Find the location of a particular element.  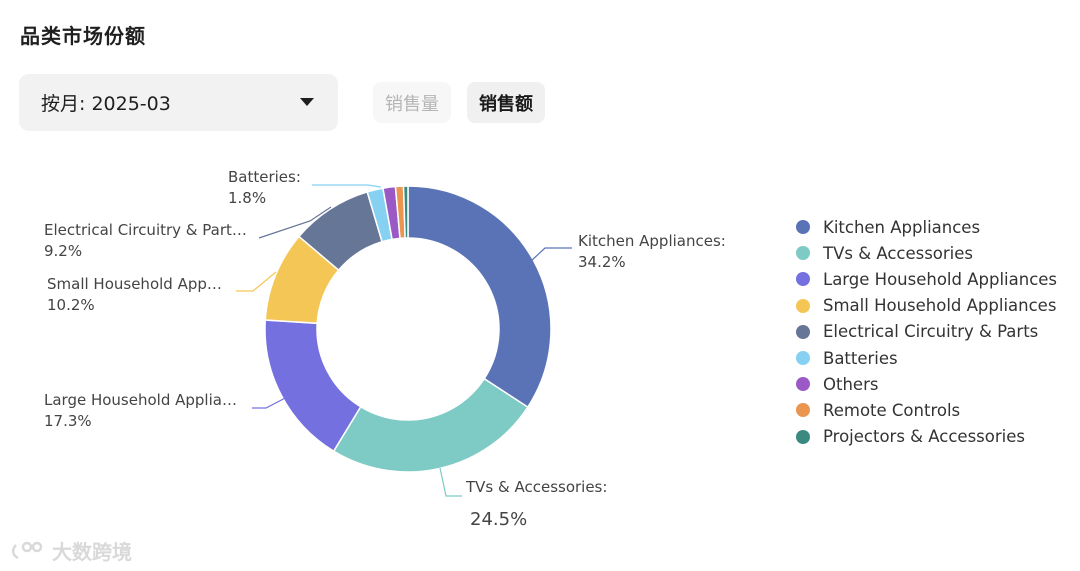

chevron-down-icon is located at coordinates (307, 102).